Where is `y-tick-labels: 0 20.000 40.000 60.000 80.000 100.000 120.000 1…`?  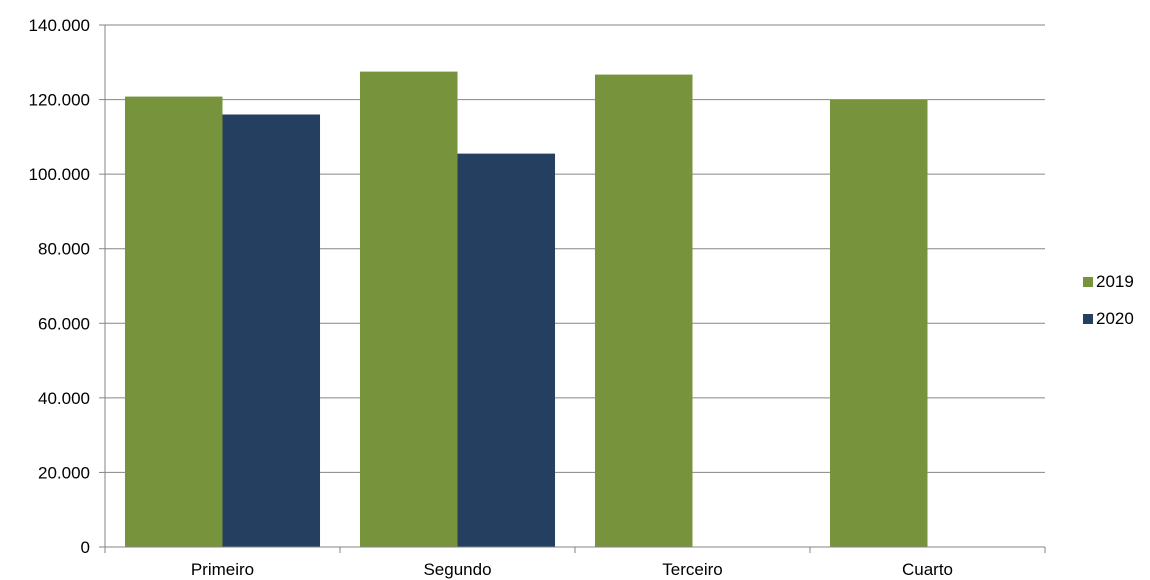 y-tick-labels: 0 20.000 40.000 60.000 80.000 100.000 120.000 1… is located at coordinates (59, 286).